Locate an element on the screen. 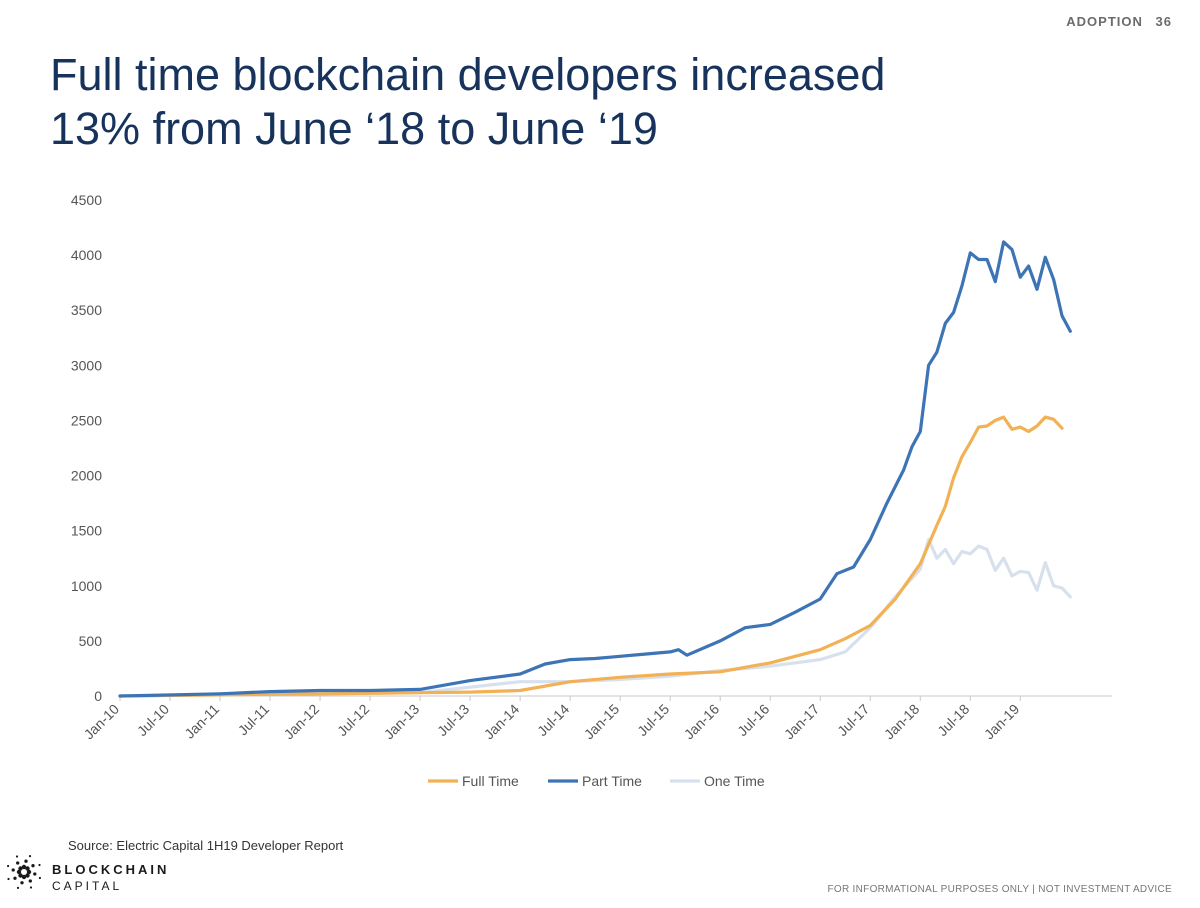 This screenshot has width=1200, height=908. x-tick-label: Jul-17 is located at coordinates (853, 720).